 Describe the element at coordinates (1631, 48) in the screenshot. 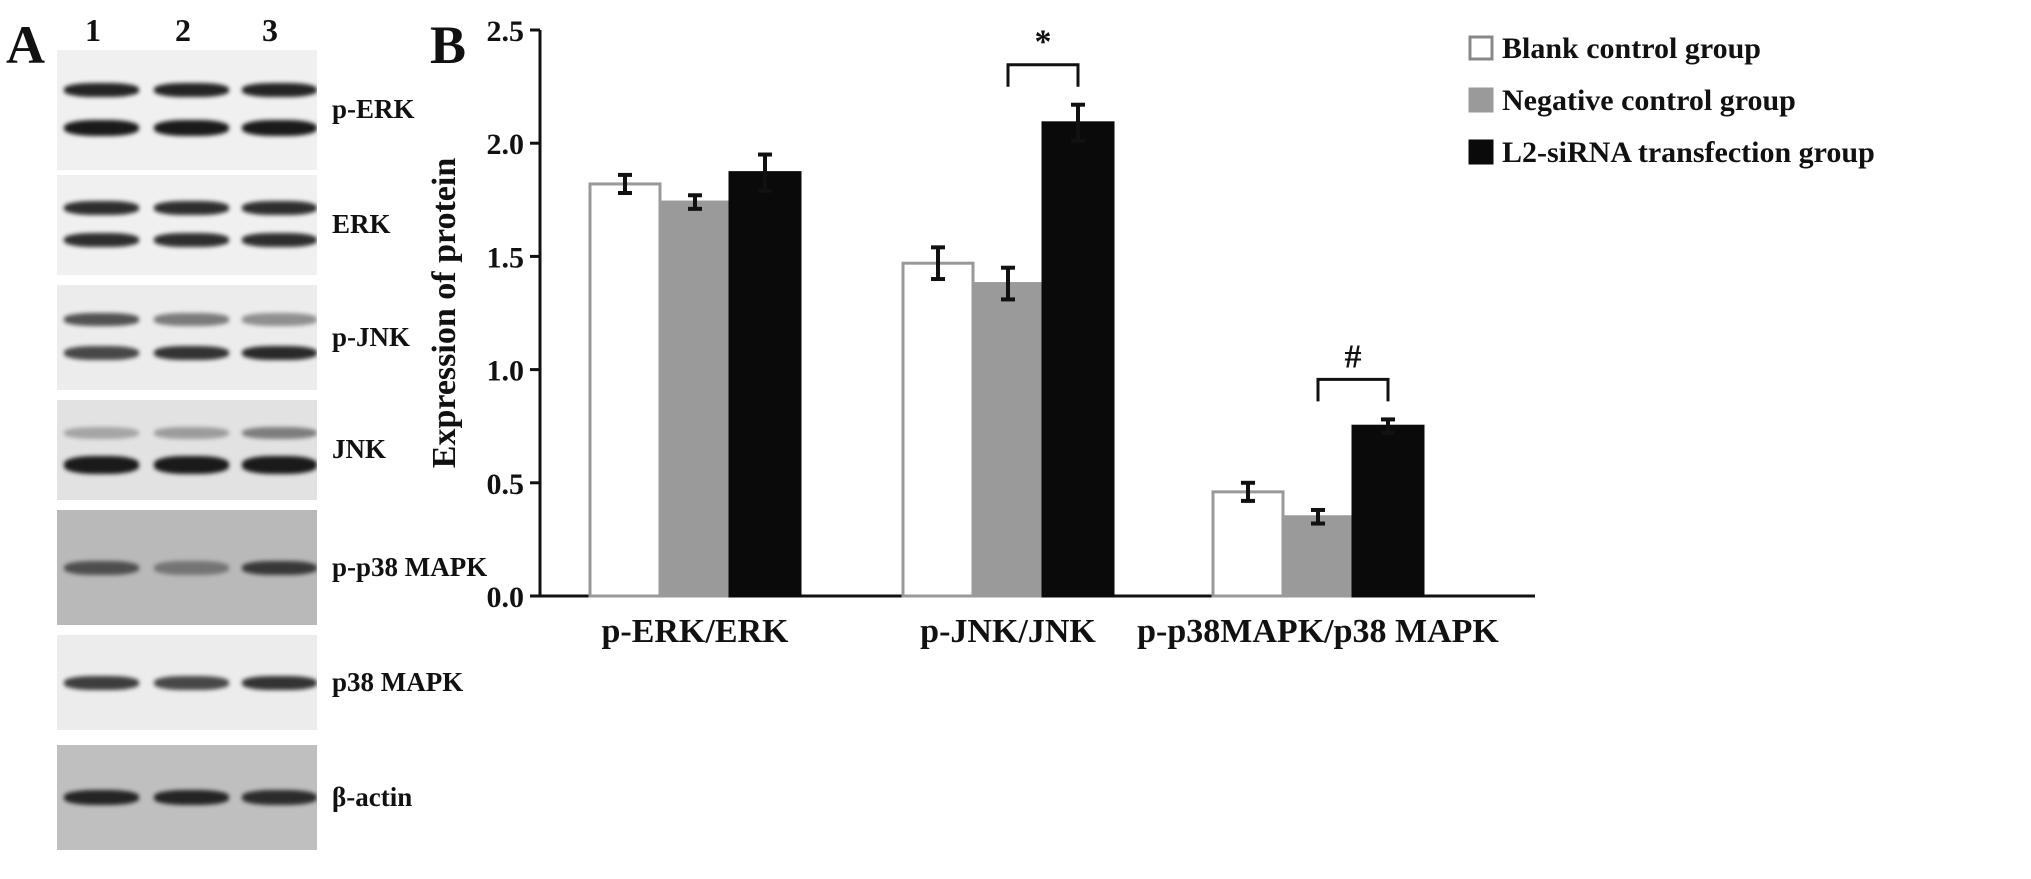

I see `legend-label: Blank control group` at that location.